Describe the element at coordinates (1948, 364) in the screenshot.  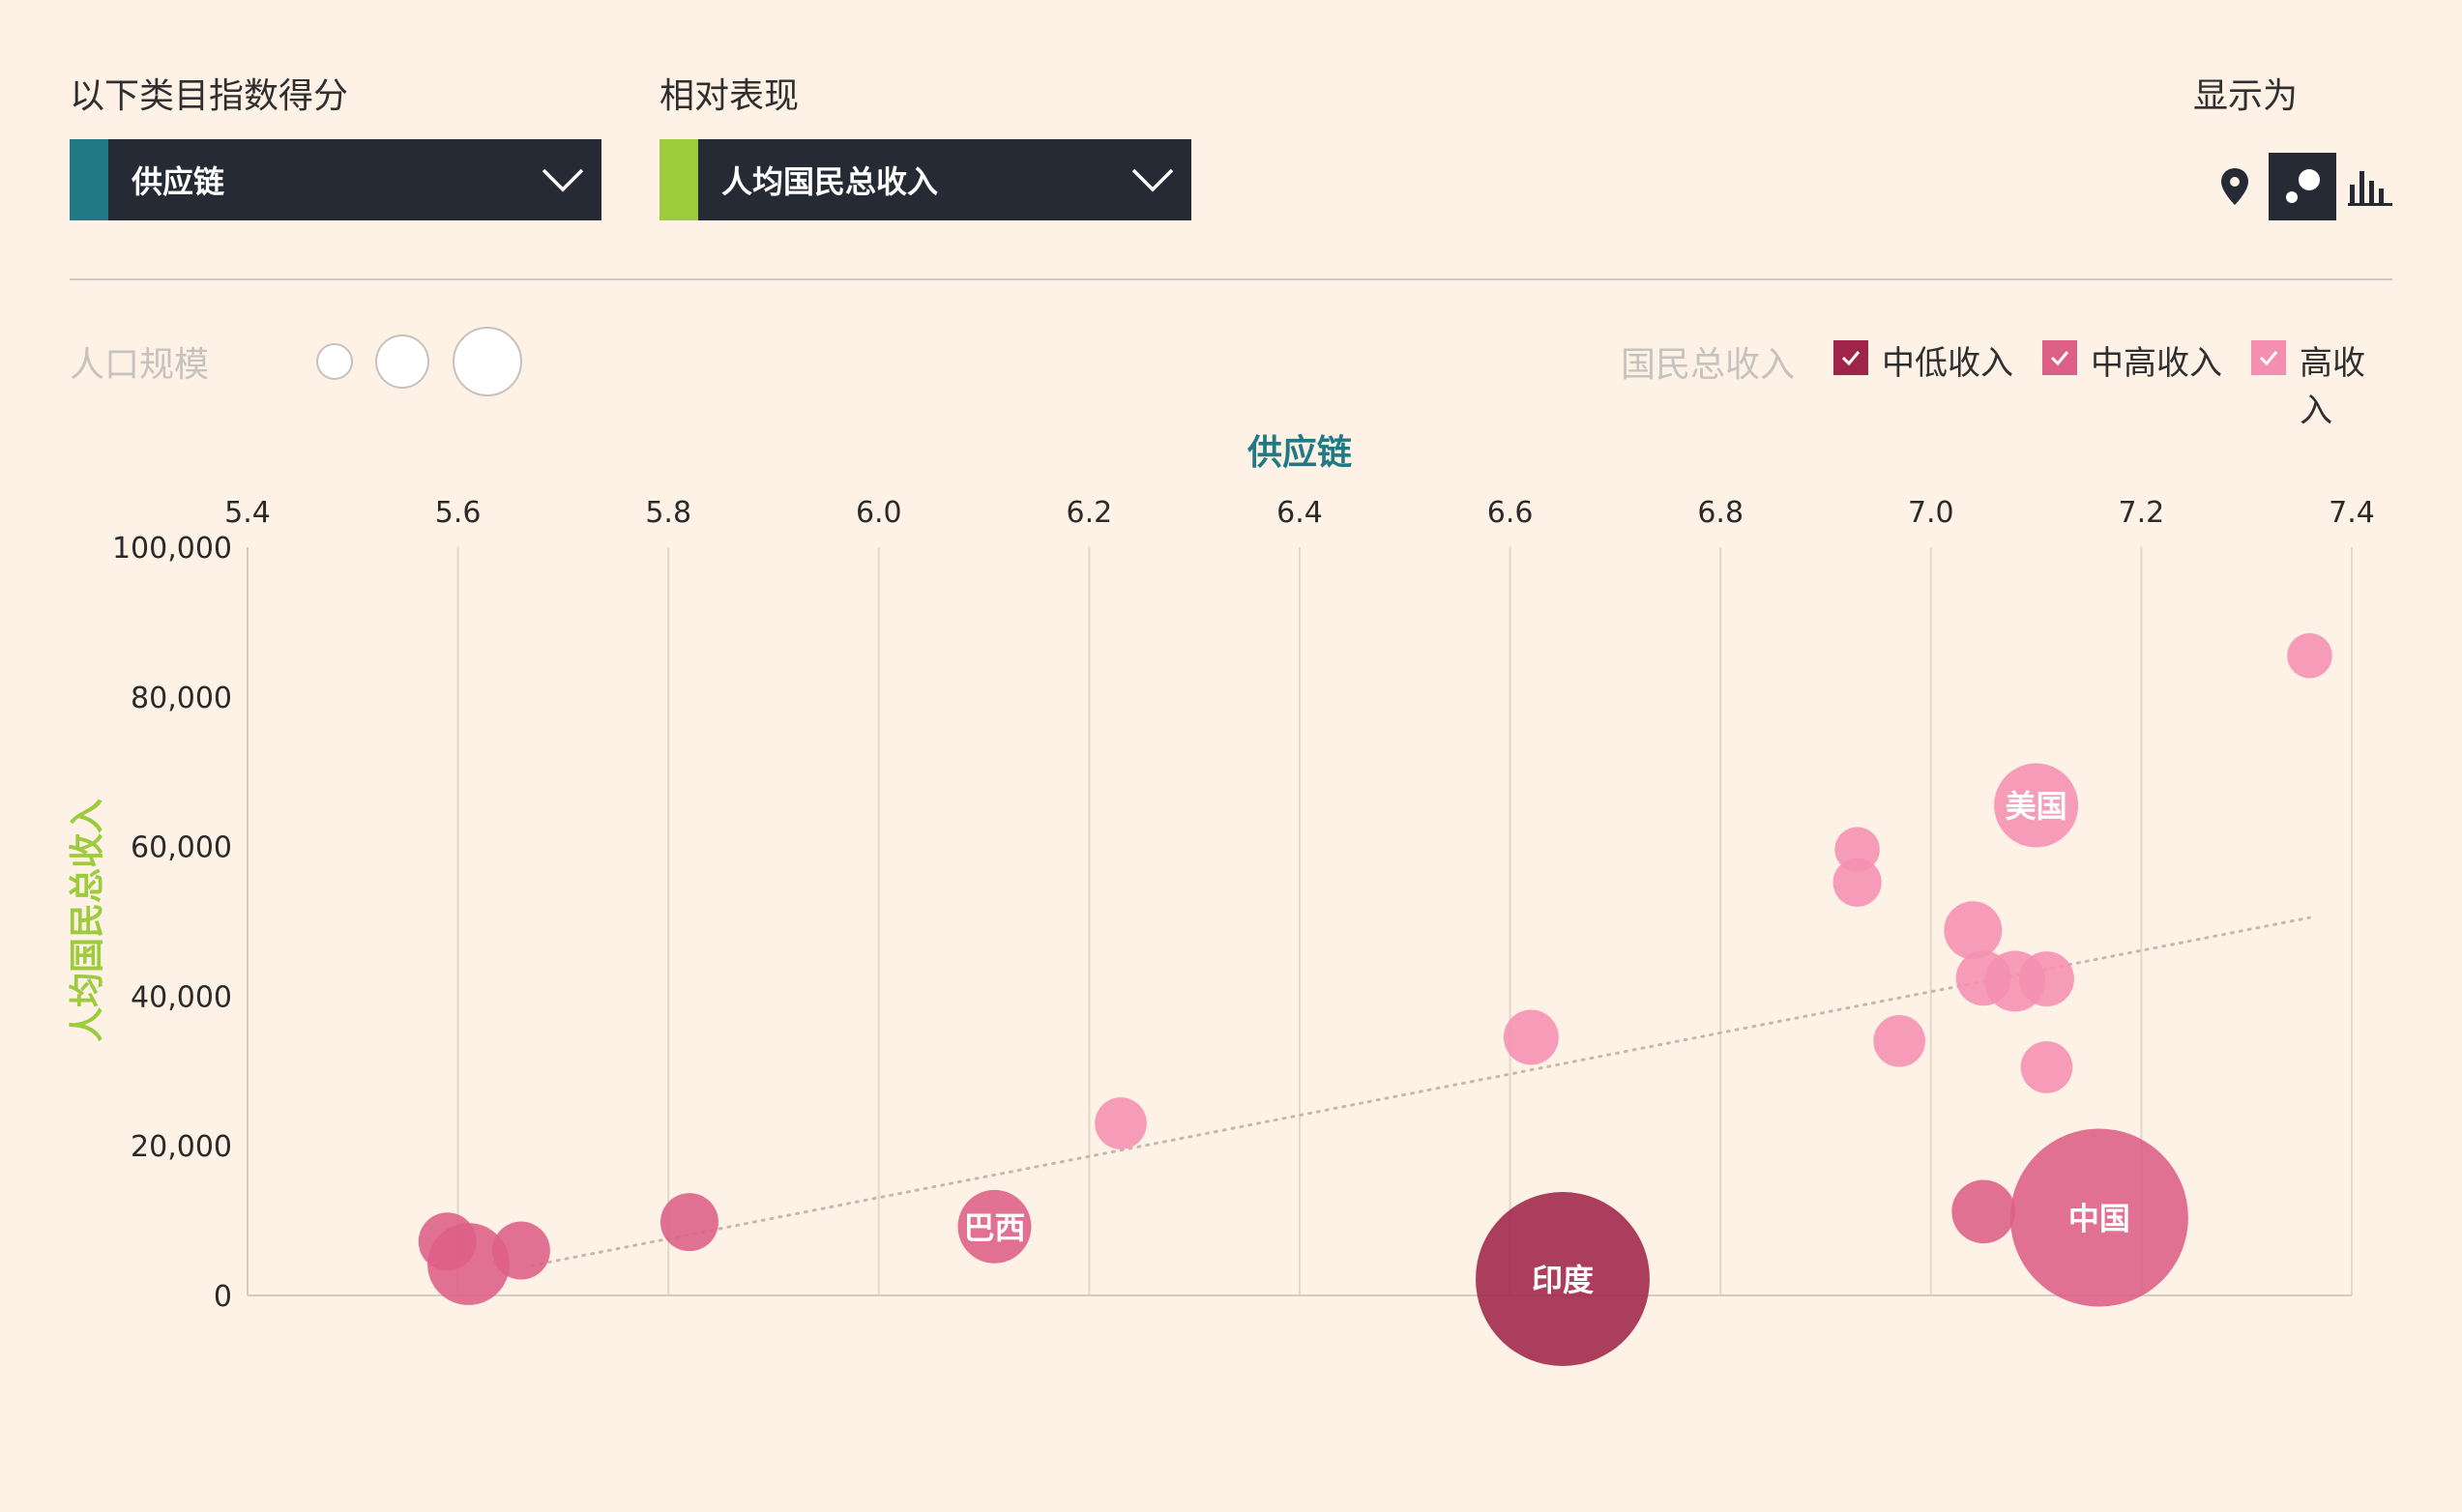
I see `legend-label-lower-middle: 中低收入` at that location.